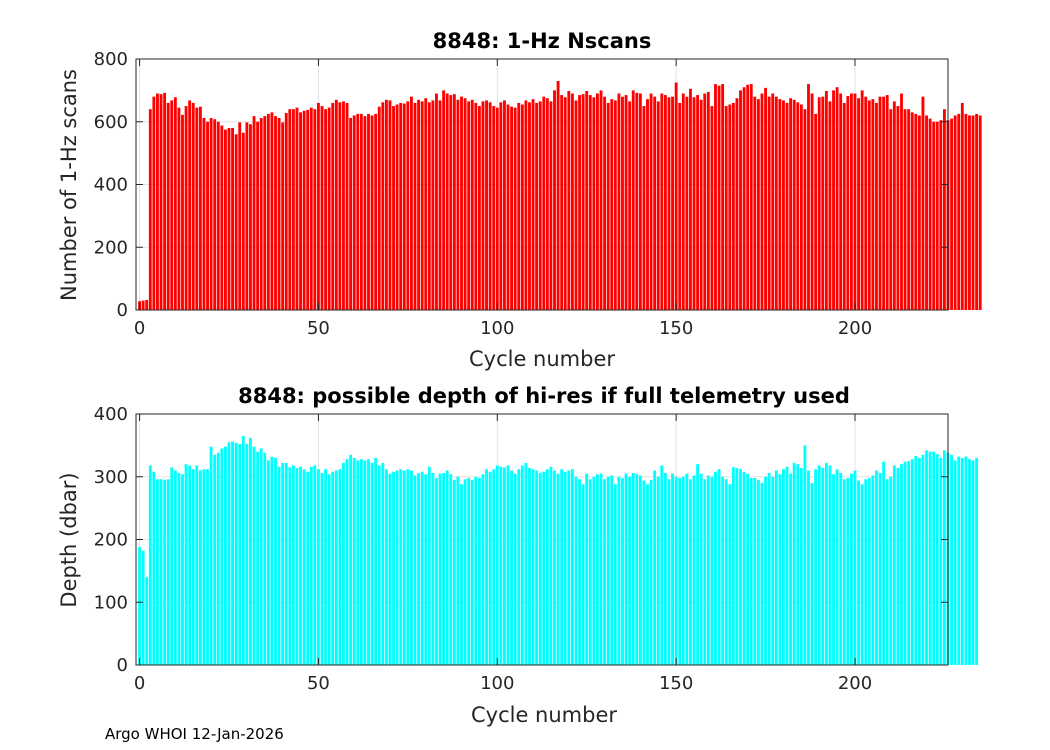 The height and width of the screenshot is (750, 1050). What do you see at coordinates (542, 359) in the screenshot?
I see `x-axis-label: Cycle number` at bounding box center [542, 359].